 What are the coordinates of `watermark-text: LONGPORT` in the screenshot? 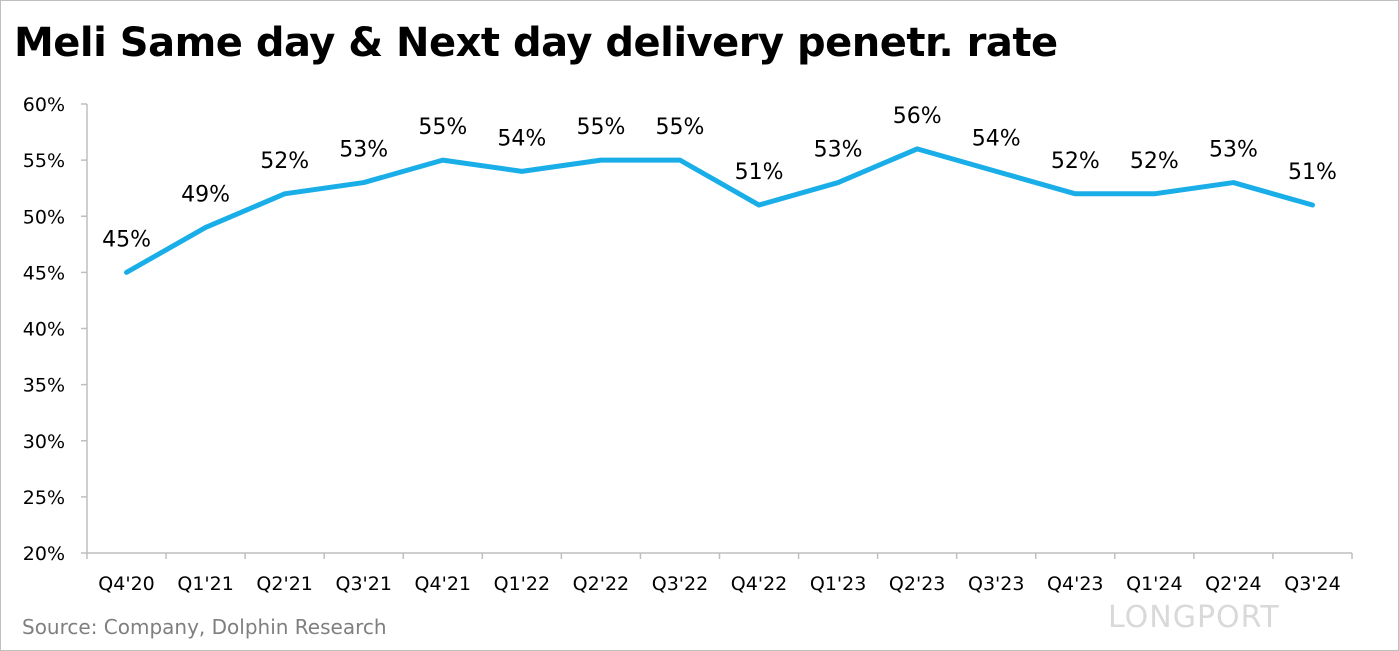 It's located at (1194, 617).